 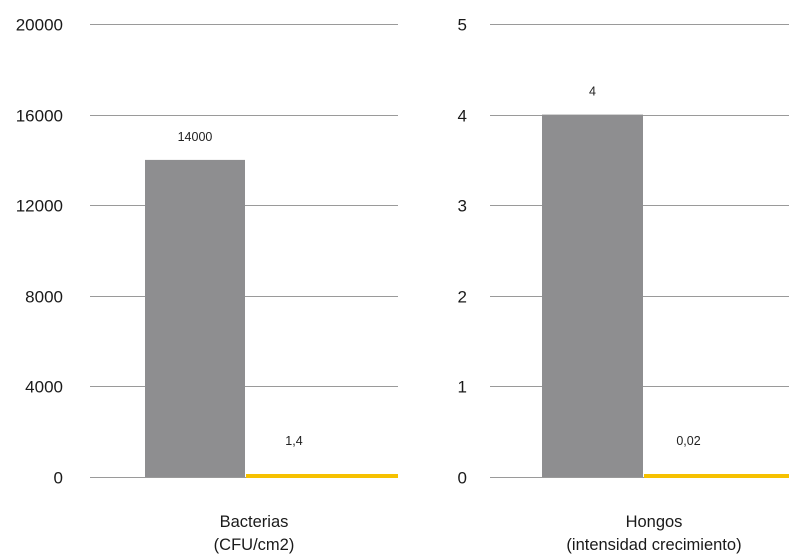 What do you see at coordinates (44, 297) in the screenshot?
I see `chart1-y-tick-label: 8000` at bounding box center [44, 297].